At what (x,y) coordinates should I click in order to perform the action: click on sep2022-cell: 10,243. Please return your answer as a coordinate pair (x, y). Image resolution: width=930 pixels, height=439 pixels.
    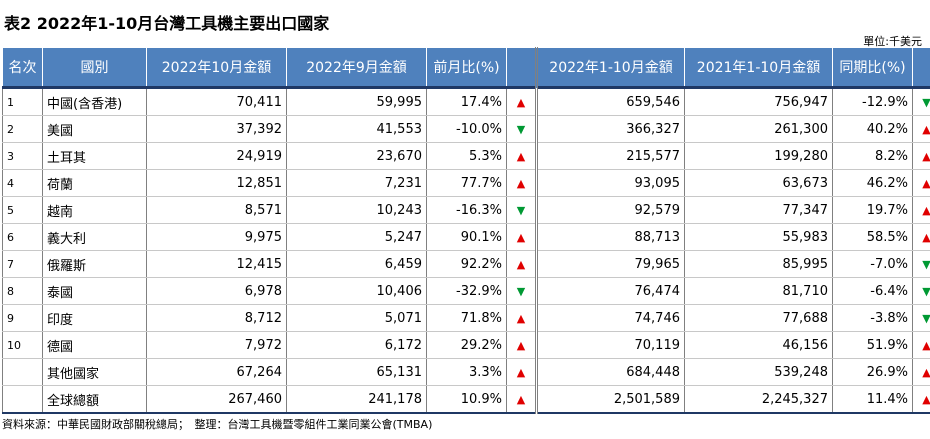
    Looking at the image, I should click on (356, 210).